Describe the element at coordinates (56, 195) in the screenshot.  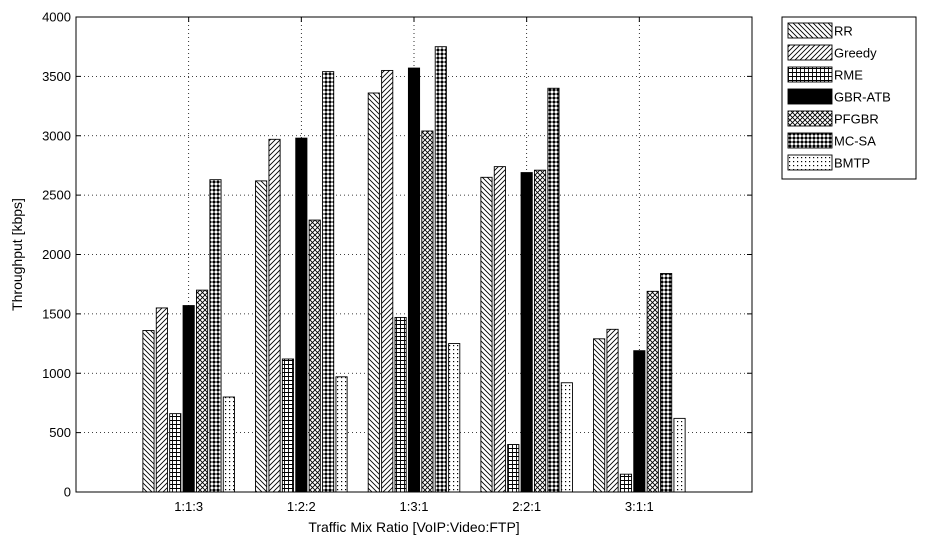
I see `y-tick-label: 2500` at that location.